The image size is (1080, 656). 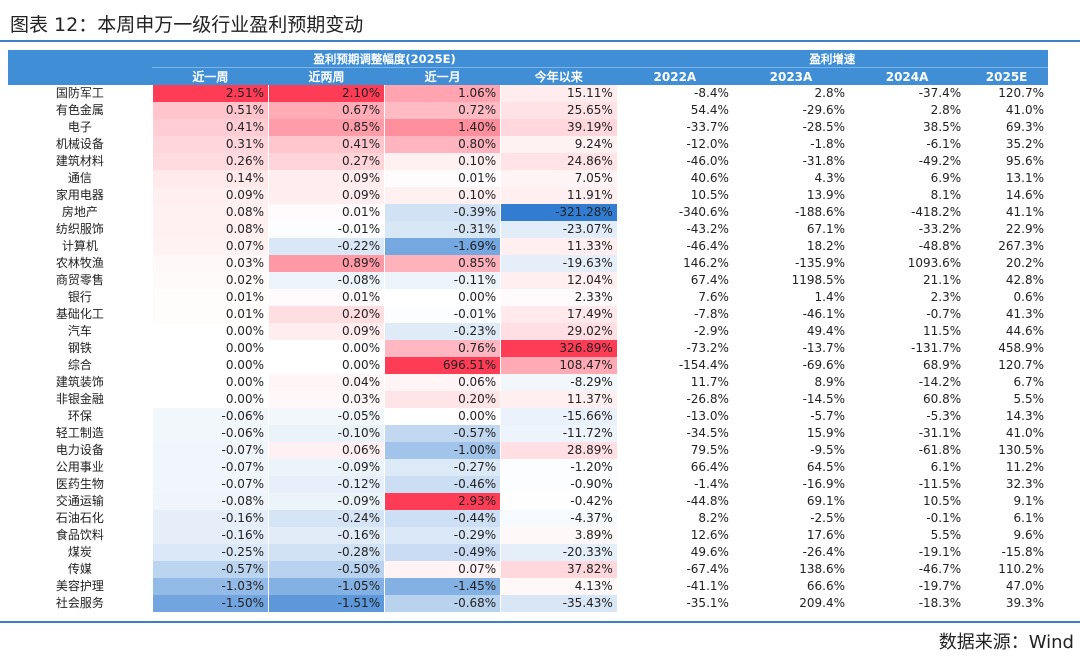 What do you see at coordinates (830, 297) in the screenshot?
I see `cell-2023a: 1.4%` at bounding box center [830, 297].